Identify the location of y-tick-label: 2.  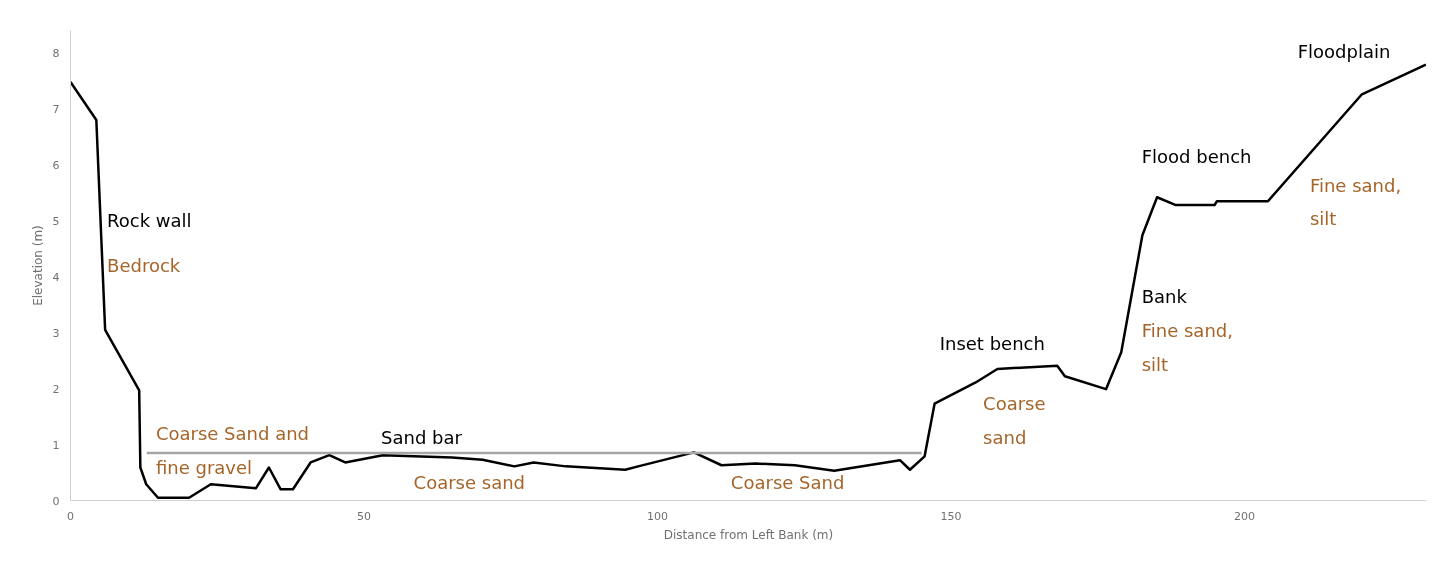
(56, 389).